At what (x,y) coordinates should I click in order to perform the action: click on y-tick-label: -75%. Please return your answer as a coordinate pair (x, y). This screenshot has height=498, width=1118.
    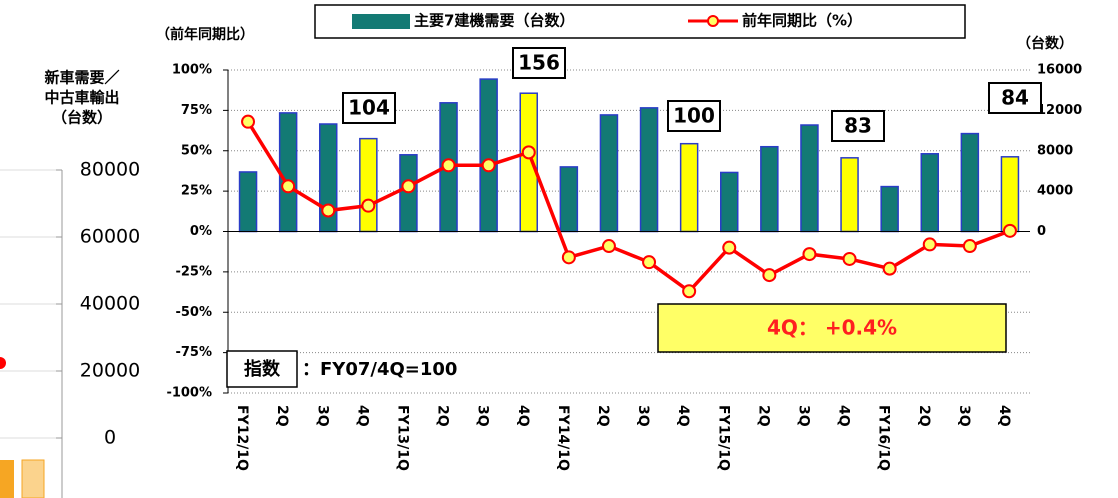
    Looking at the image, I should click on (193, 352).